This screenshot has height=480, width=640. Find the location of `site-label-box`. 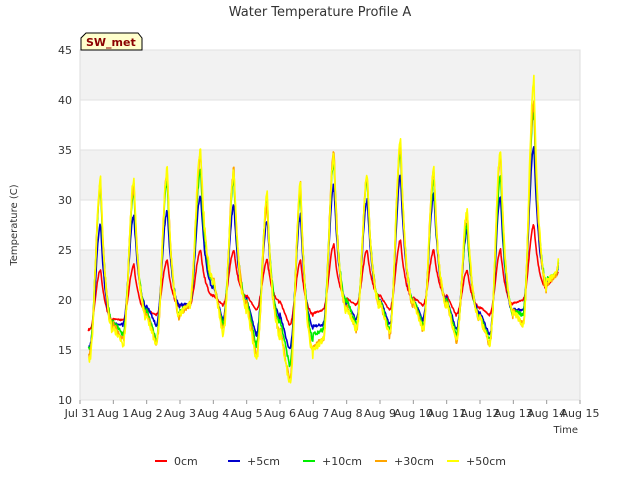

site-label-box is located at coordinates (111, 41).